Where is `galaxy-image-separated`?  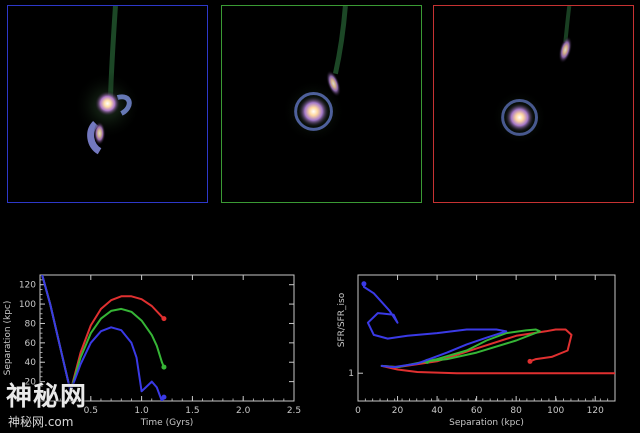
galaxy-image-separated is located at coordinates (532, 76).